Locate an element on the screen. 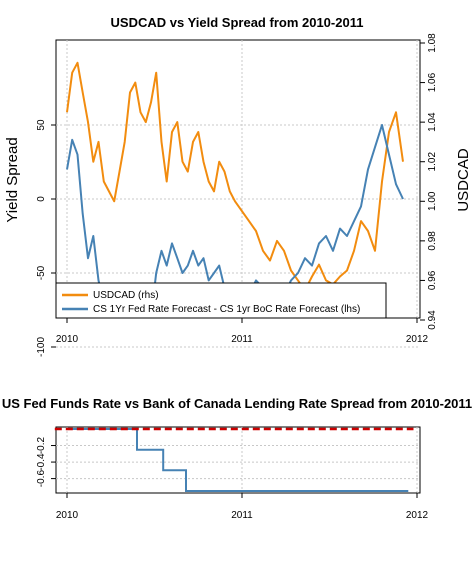 The width and height of the screenshot is (474, 561). rate-spread-line is located at coordinates (238, 460).